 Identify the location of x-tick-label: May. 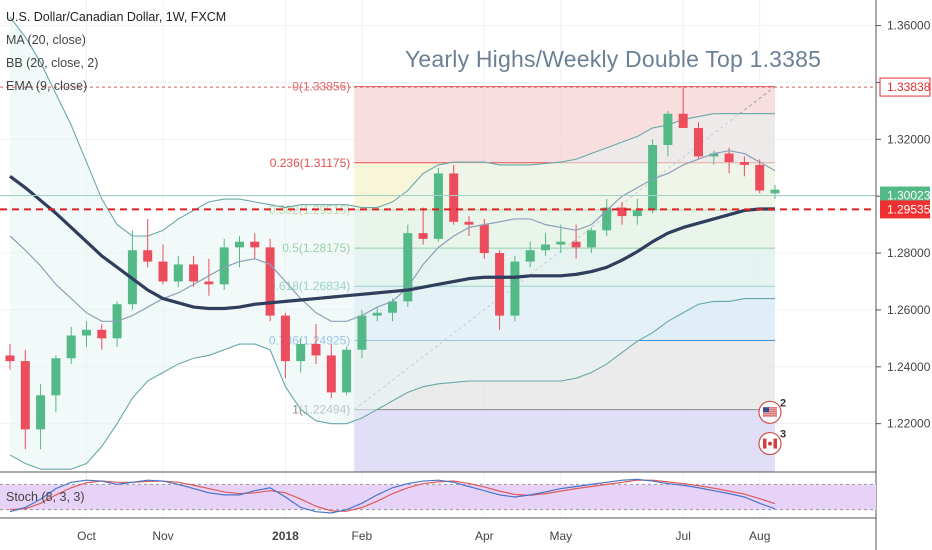
(560, 536).